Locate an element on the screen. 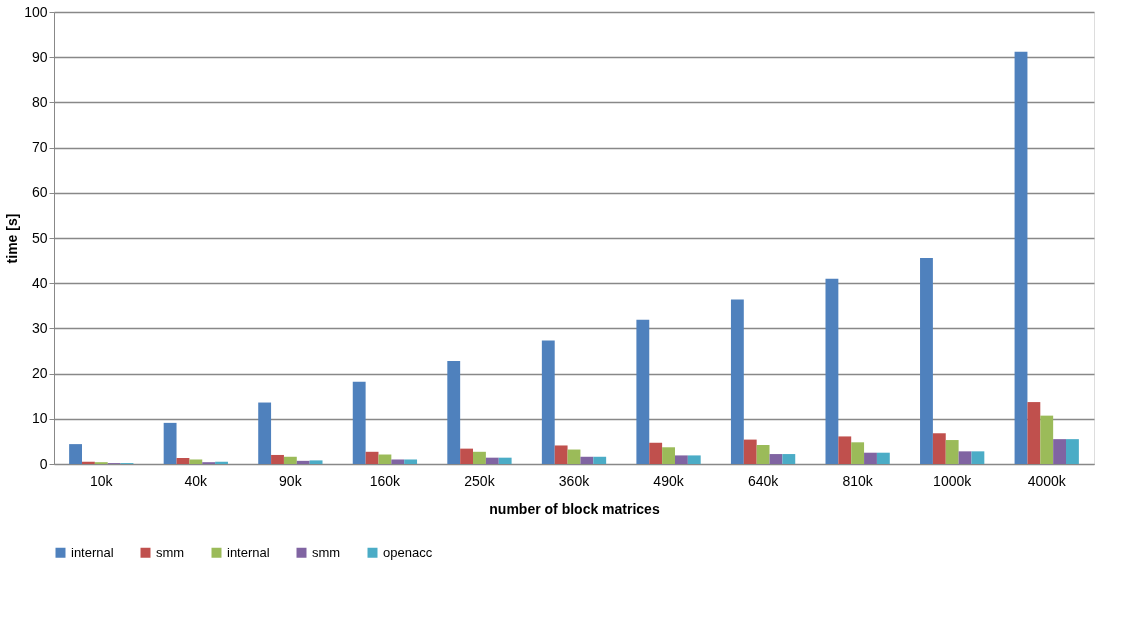 This screenshot has height=620, width=1148. y-tick-label: 100 is located at coordinates (36, 11).